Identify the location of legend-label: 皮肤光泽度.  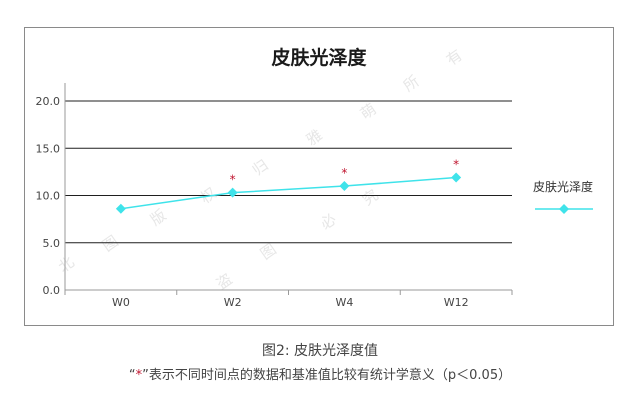
(563, 187).